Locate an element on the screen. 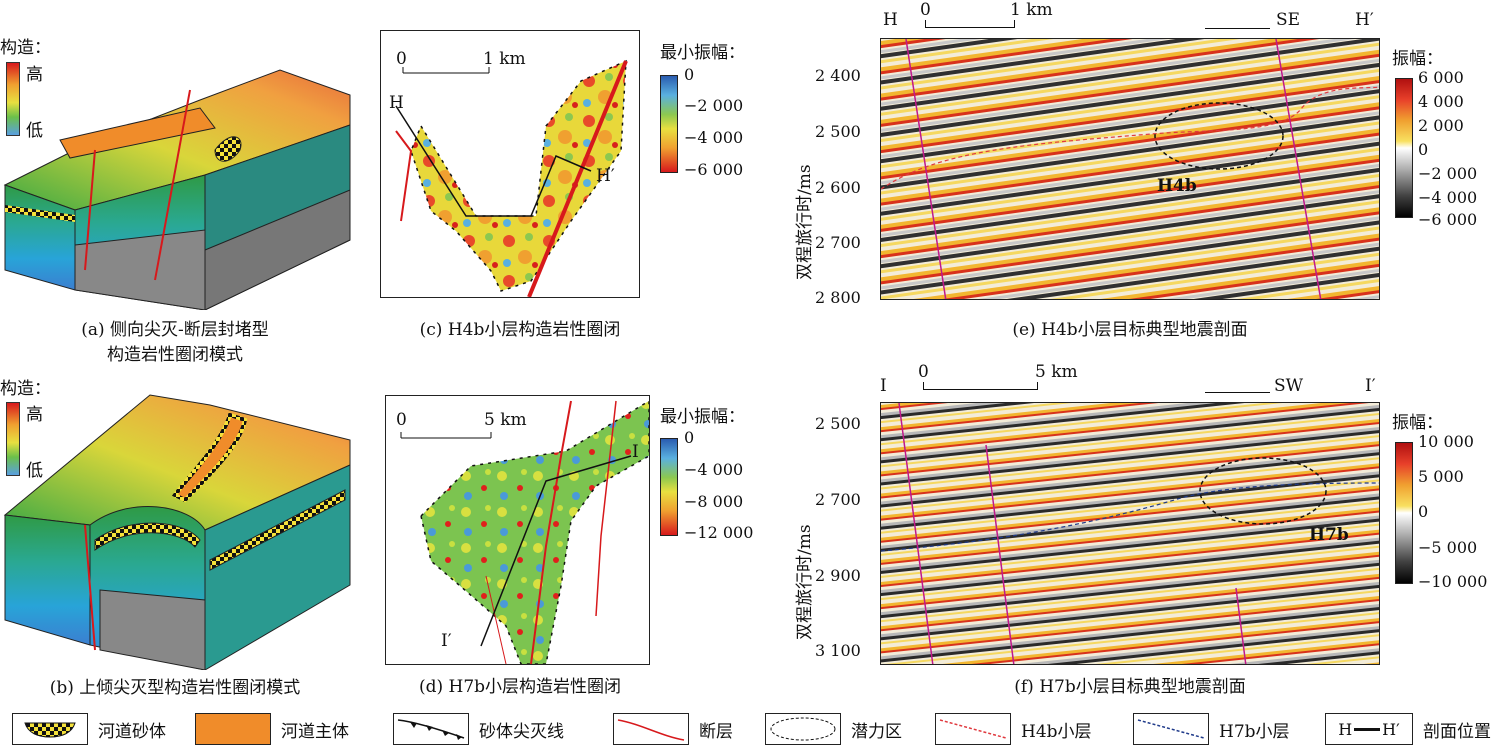 This screenshot has height=752, width=1510. colorbar-d is located at coordinates (669, 487).